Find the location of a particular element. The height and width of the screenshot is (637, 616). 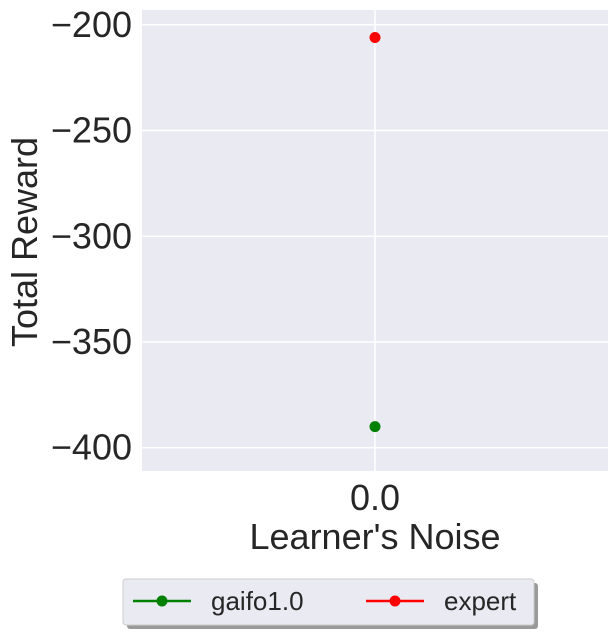

y-tick-labels: −200 −250 −300 −350 −400 is located at coordinates (91, 236).